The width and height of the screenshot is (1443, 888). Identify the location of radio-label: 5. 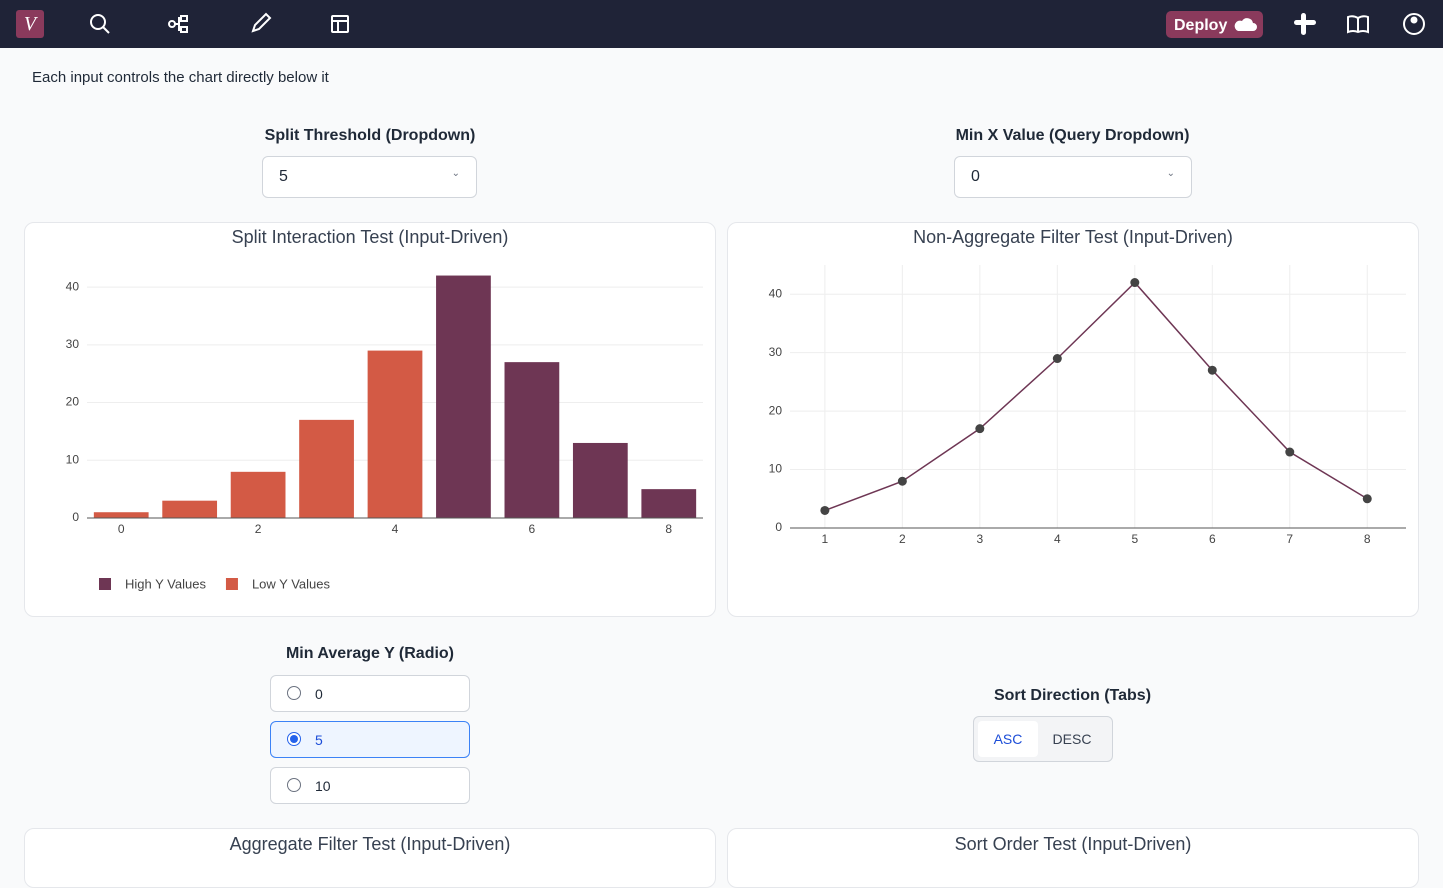
(319, 740).